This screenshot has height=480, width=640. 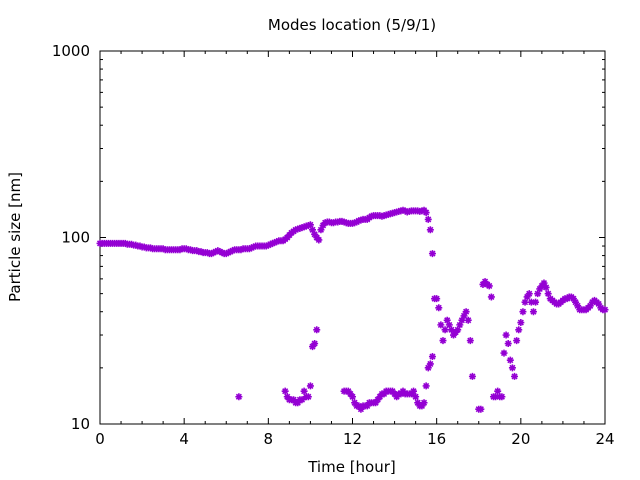 I want to click on y-axis-label: Particle size [nm], so click(x=15, y=237).